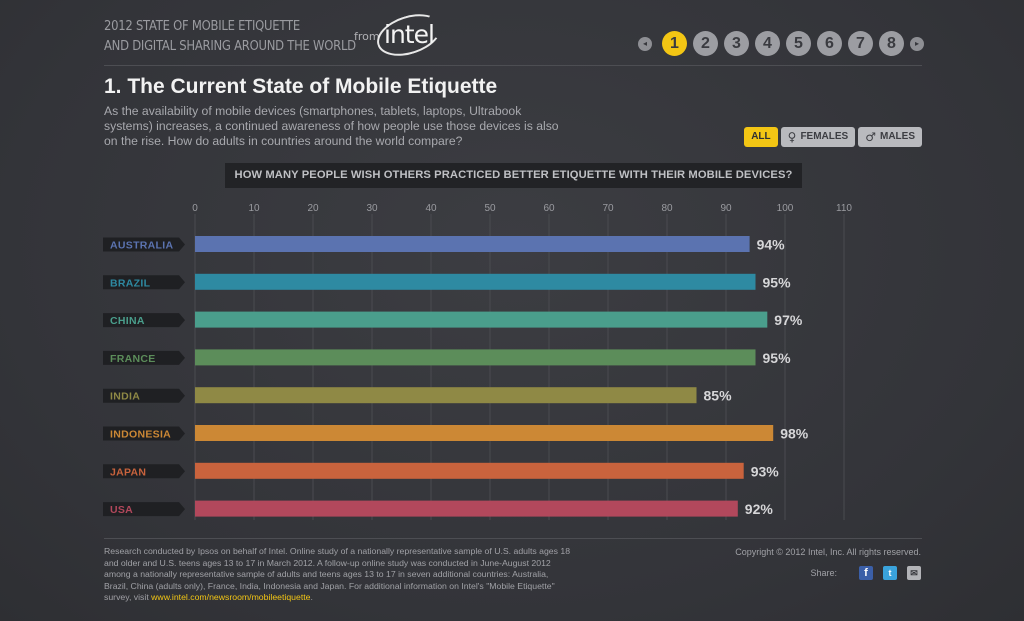 This screenshot has width=1024, height=621. What do you see at coordinates (140, 435) in the screenshot?
I see `category-label: INDONESIA` at bounding box center [140, 435].